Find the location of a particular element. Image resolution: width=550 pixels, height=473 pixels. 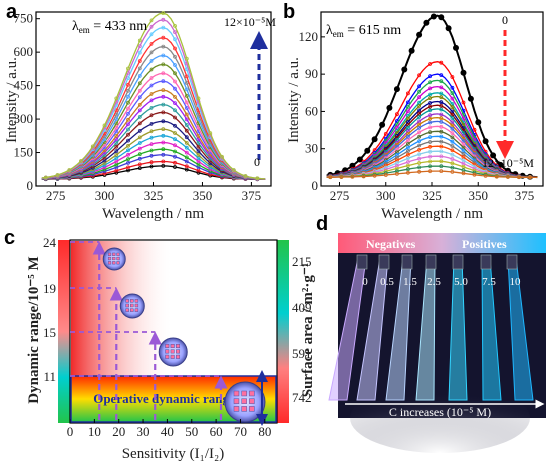

x-tick-label: 275 is located at coordinates (56, 195).